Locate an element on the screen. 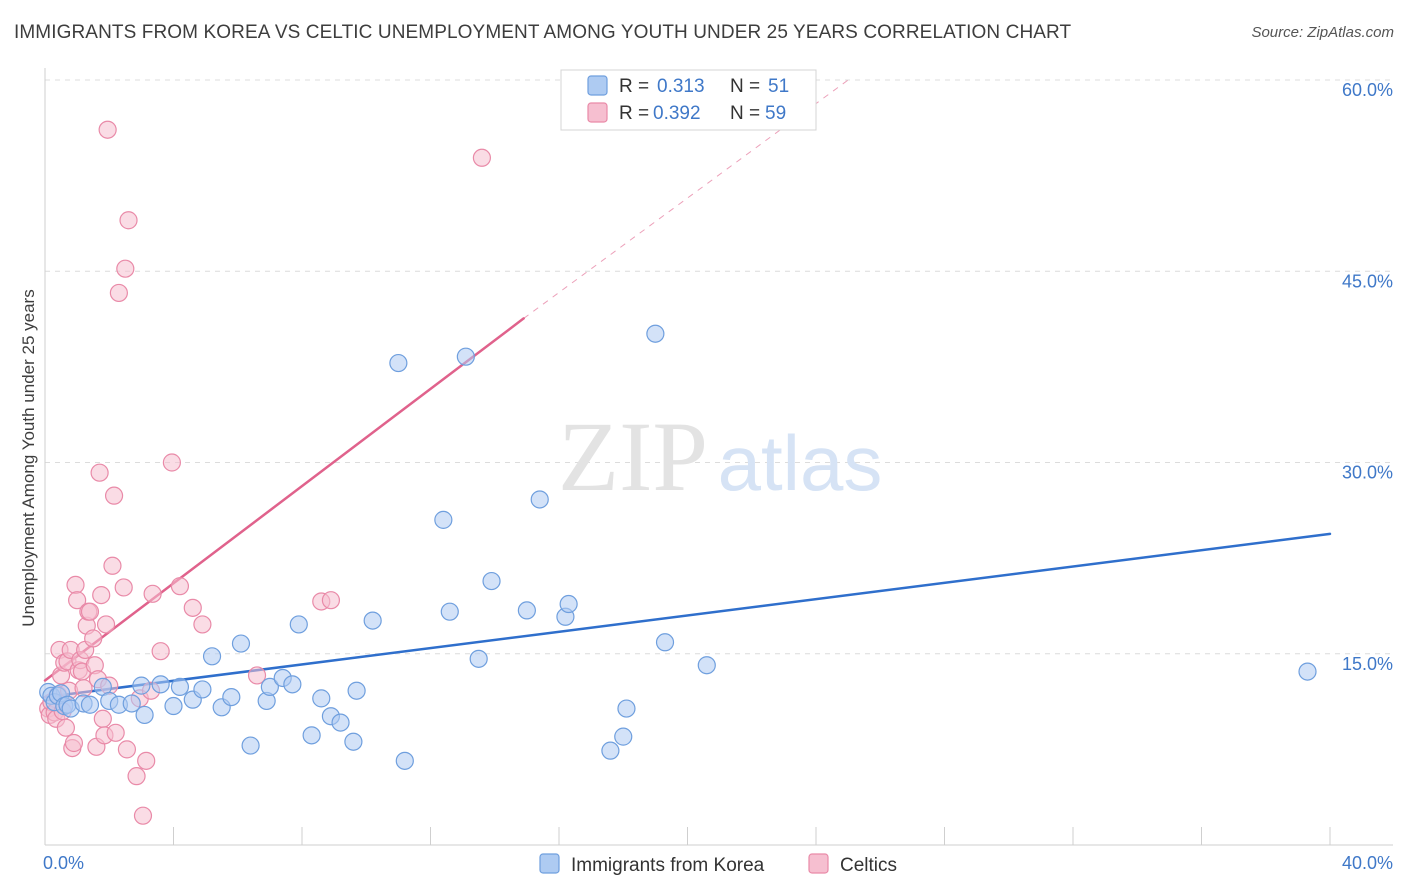 The width and height of the screenshot is (1406, 892). watermark: ZIP atlas is located at coordinates (720, 456).